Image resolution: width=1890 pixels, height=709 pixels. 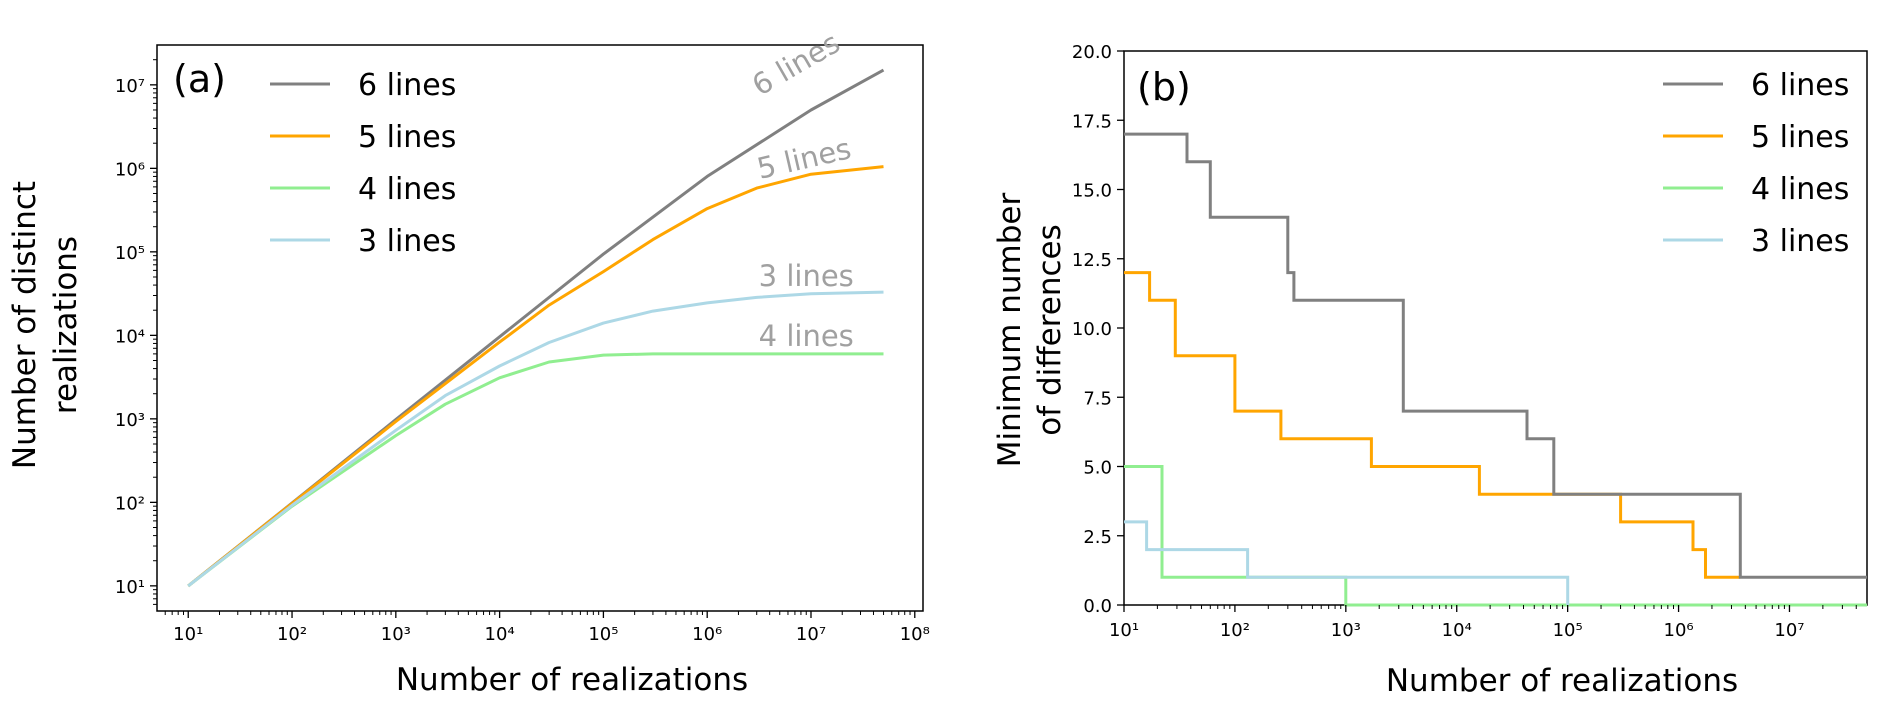 I want to click on panel-a-label: (a), so click(x=199, y=79).